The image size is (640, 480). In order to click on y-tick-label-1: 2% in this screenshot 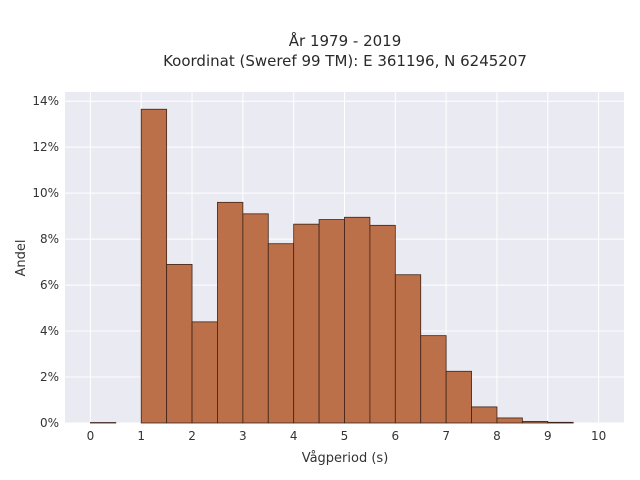, I will do `click(49, 377)`.